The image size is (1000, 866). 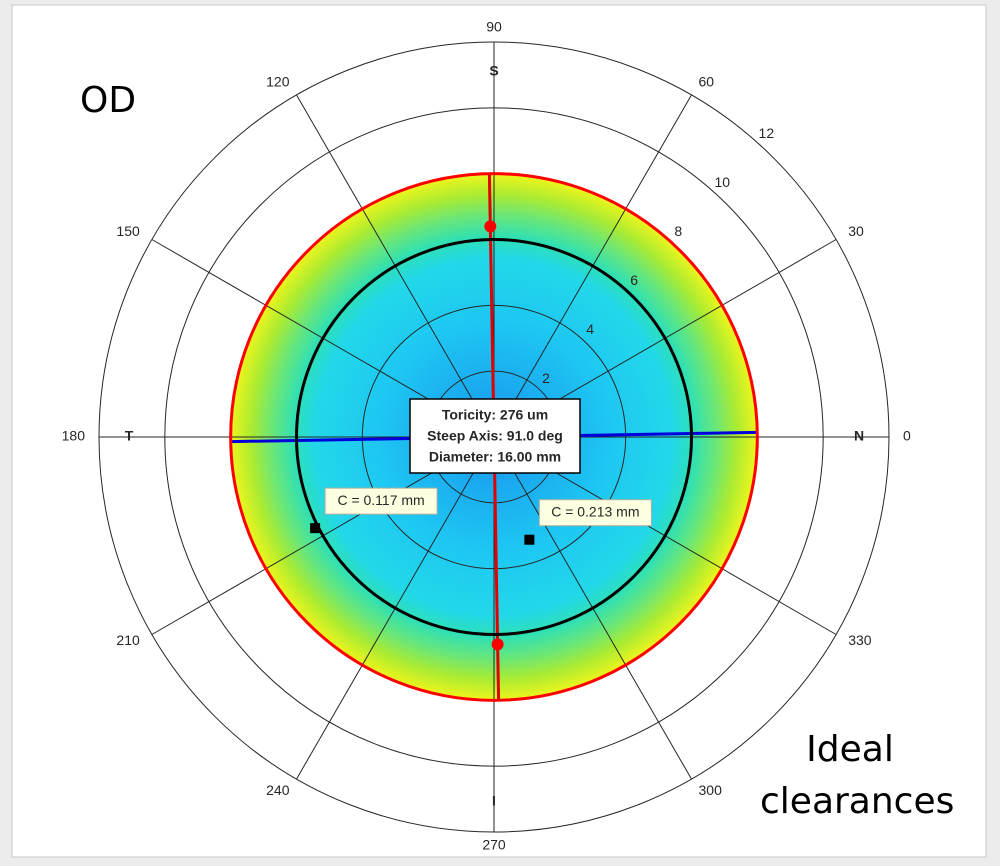 I want to click on r-tick-label: 8, so click(x=678, y=231).